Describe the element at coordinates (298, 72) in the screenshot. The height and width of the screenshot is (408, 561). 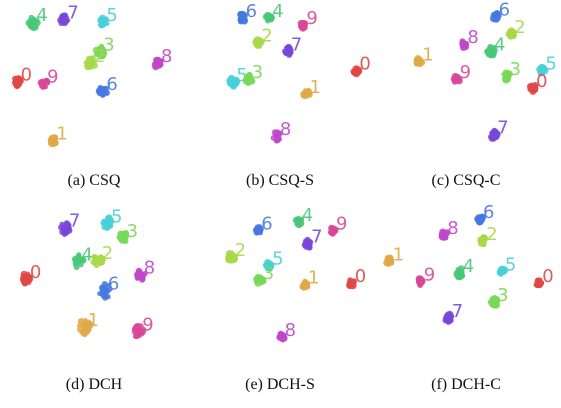
I see `scatter-plot-b: 6 4 9 2 7 0 5 3 18` at that location.